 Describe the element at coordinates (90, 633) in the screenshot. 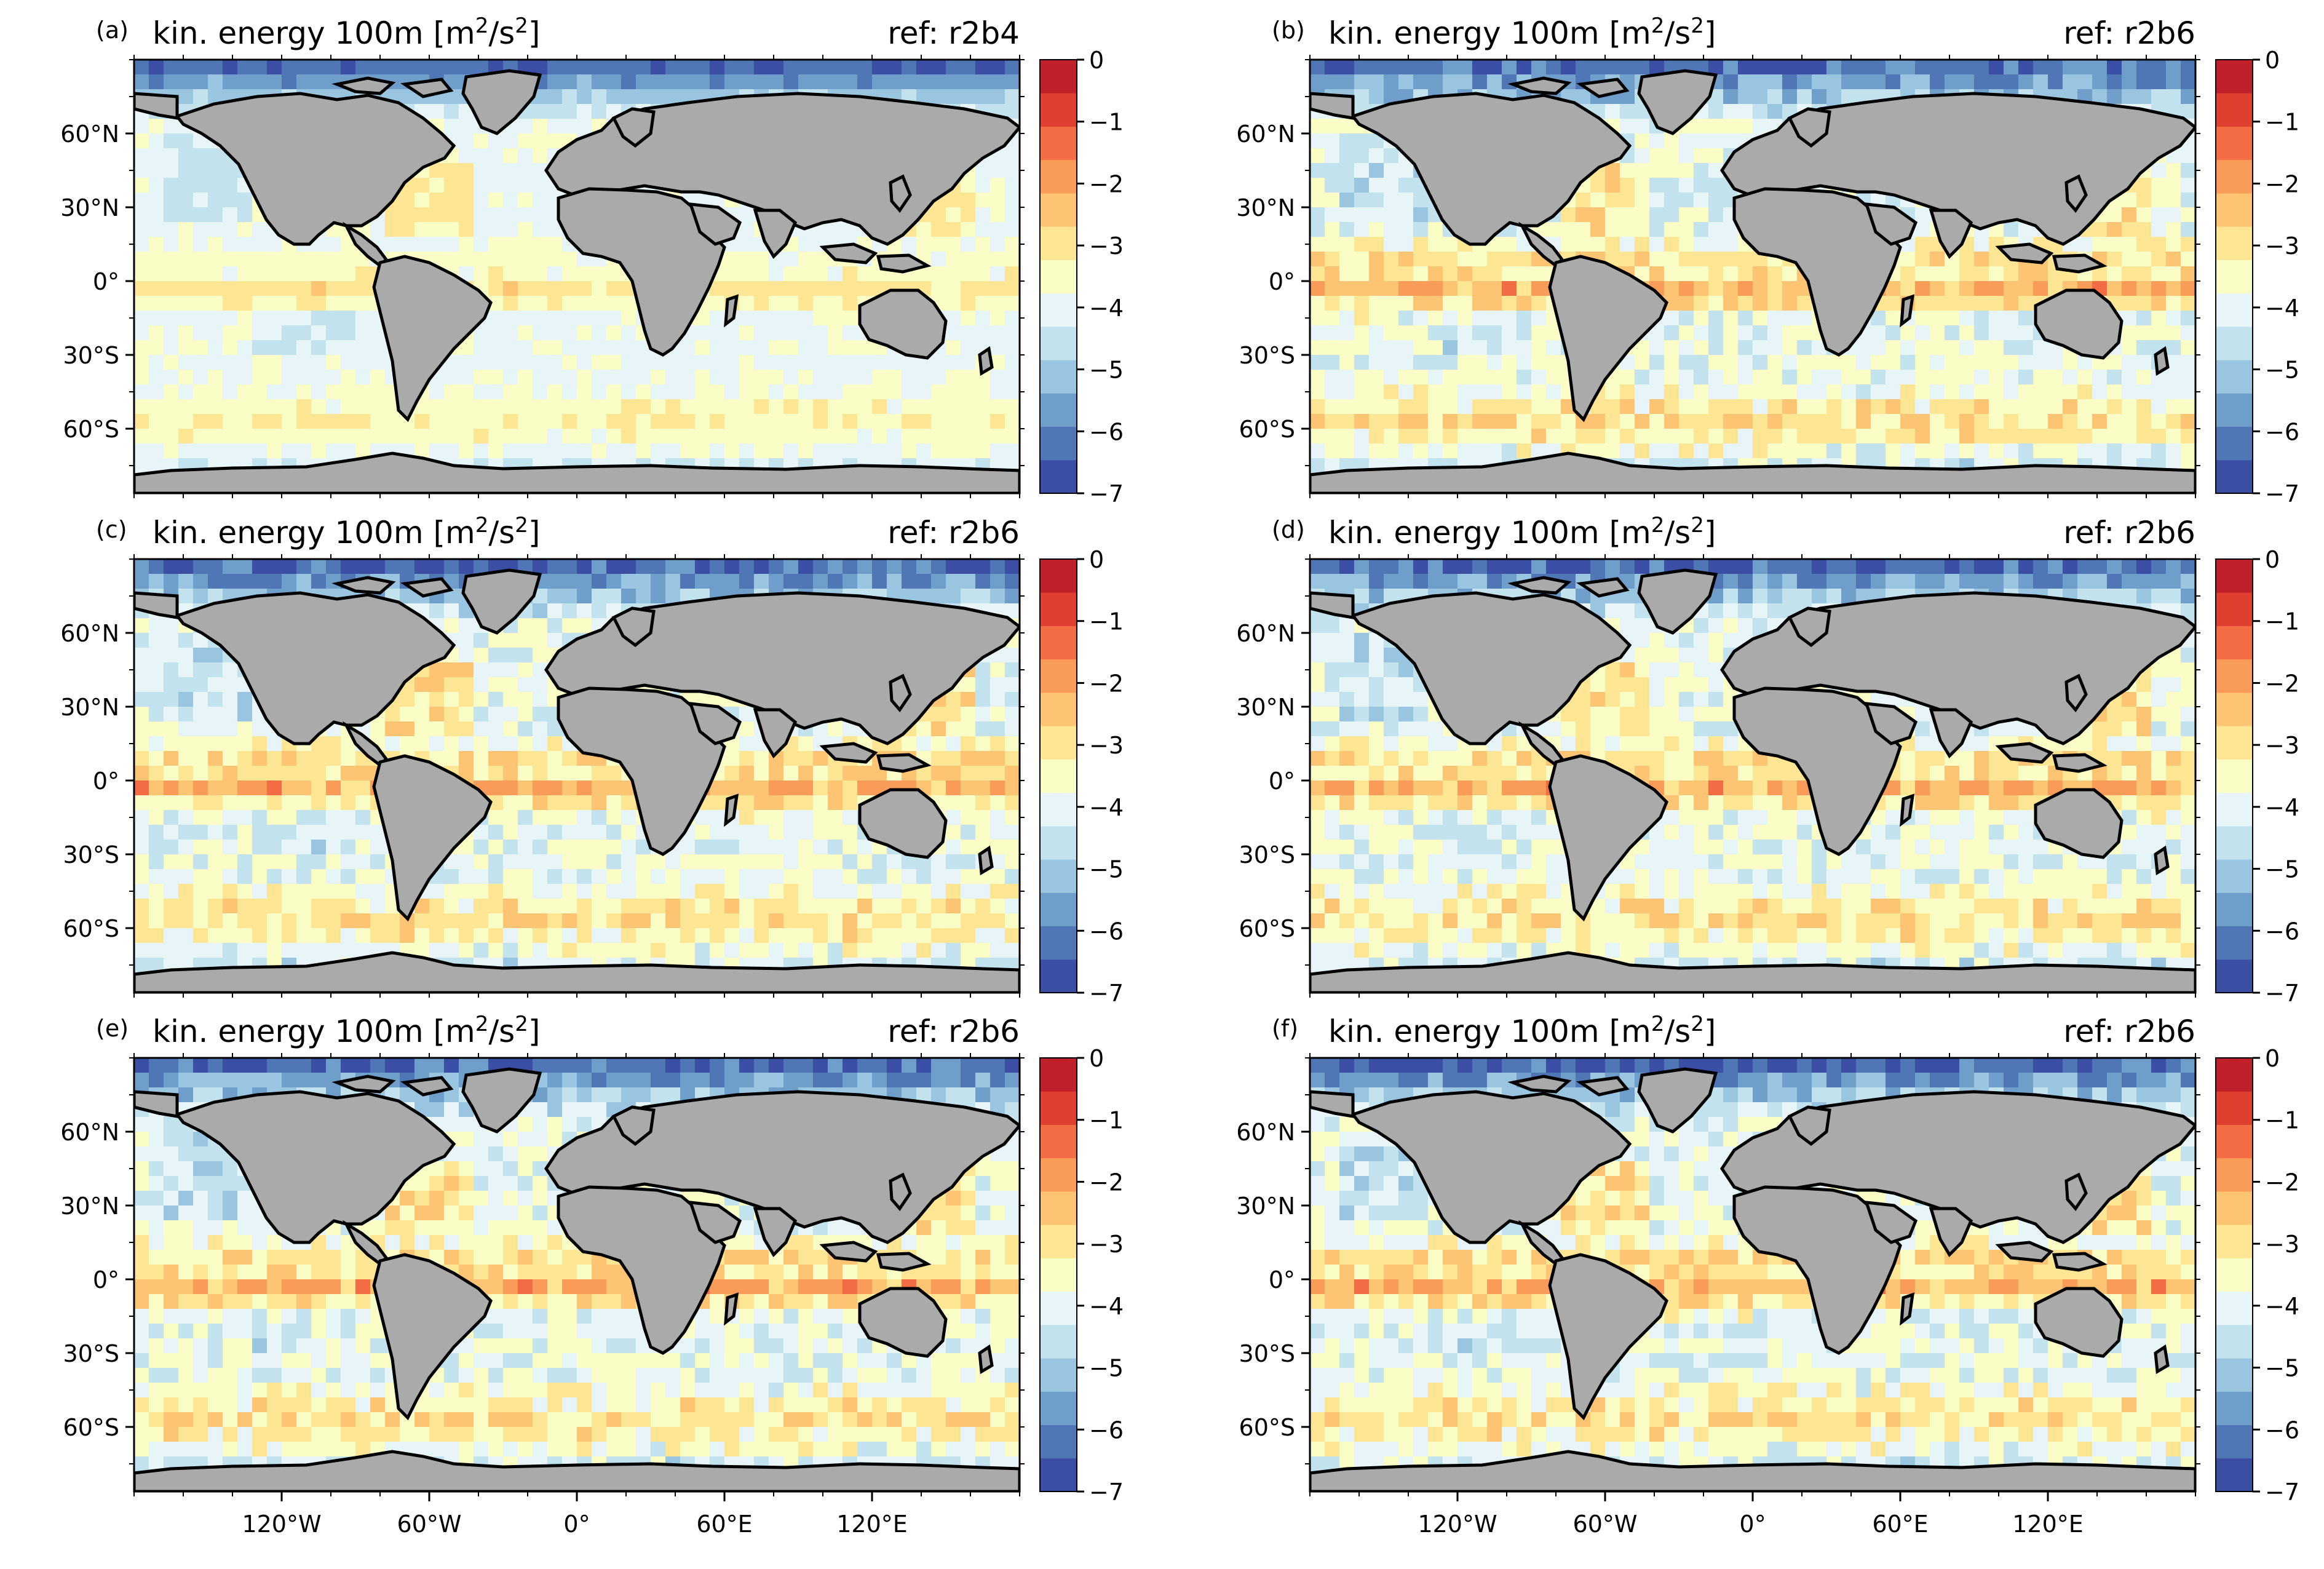

I see `lat-tick-label: 60°N` at that location.